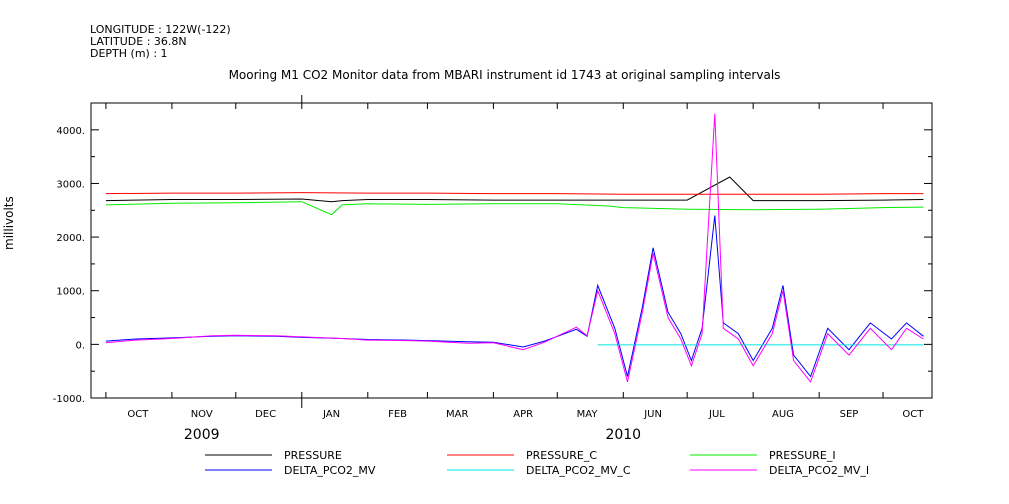 Image resolution: width=1009 pixels, height=504 pixels. What do you see at coordinates (783, 414) in the screenshot?
I see `x-month-label: AUG` at bounding box center [783, 414].